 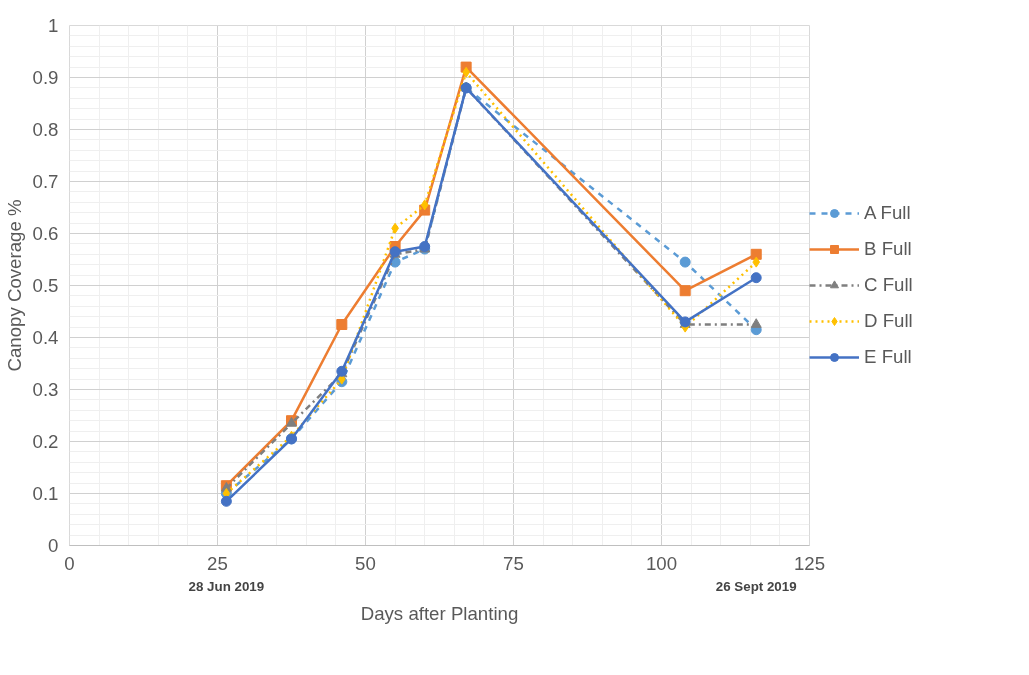 I want to click on y-tick-label: 1, so click(x=53, y=25).